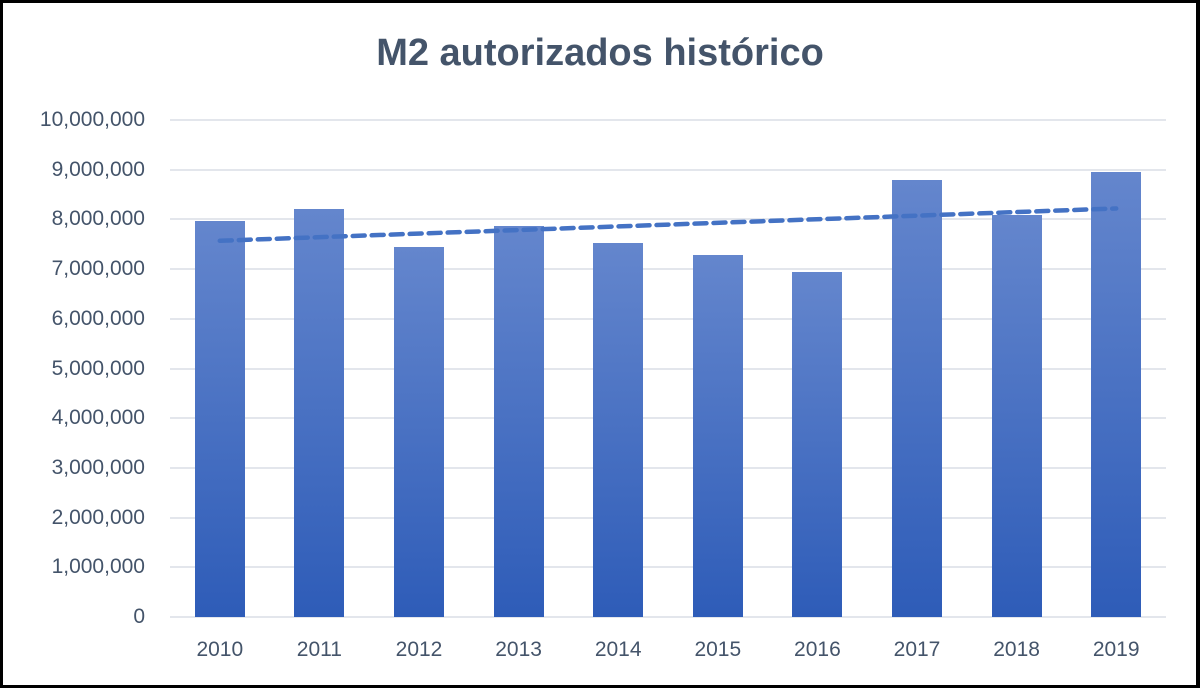  Describe the element at coordinates (92, 119) in the screenshot. I see `y-tick-label: 10,000,000` at that location.